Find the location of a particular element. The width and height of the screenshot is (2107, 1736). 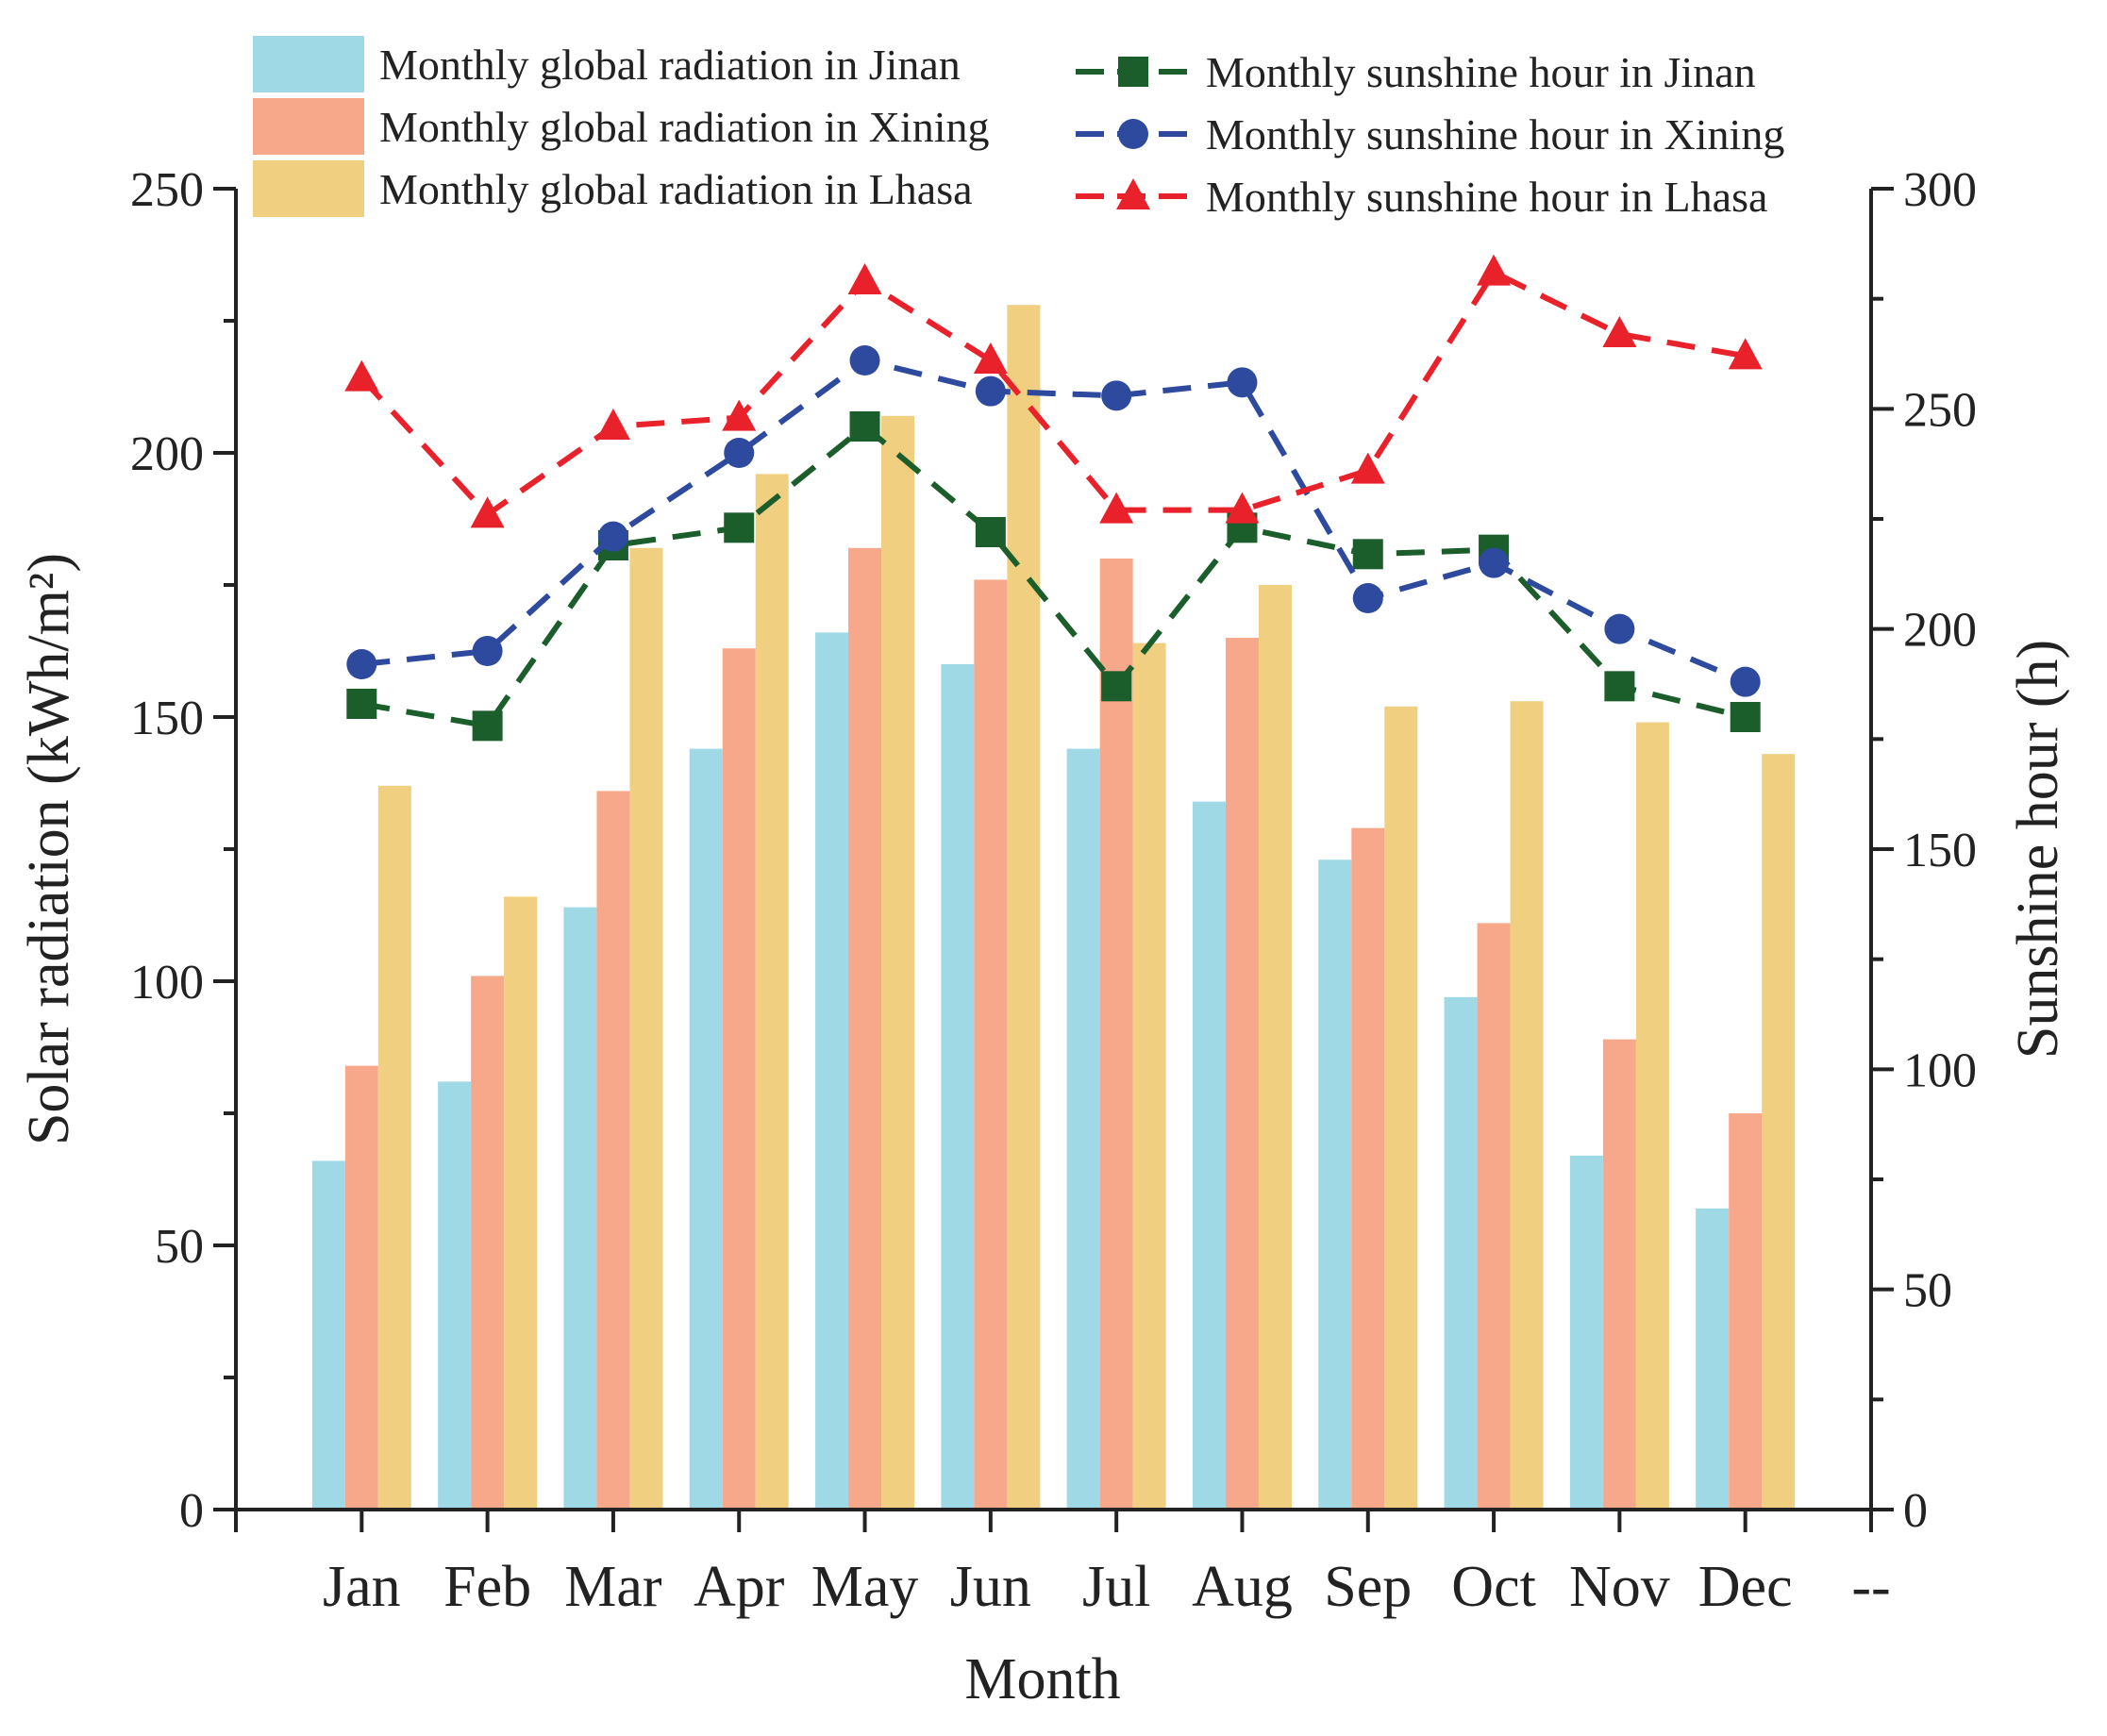

bar-lhasa-nov is located at coordinates (1652, 1116).